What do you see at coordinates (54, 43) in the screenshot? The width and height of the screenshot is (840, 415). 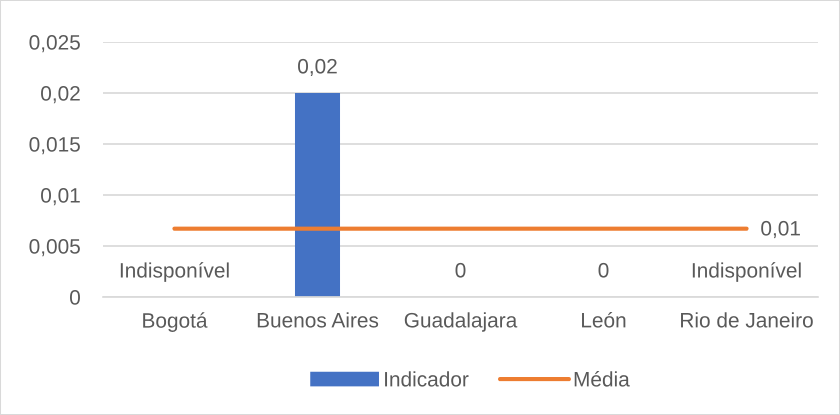 I see `y-tick-label: 0,025` at bounding box center [54, 43].